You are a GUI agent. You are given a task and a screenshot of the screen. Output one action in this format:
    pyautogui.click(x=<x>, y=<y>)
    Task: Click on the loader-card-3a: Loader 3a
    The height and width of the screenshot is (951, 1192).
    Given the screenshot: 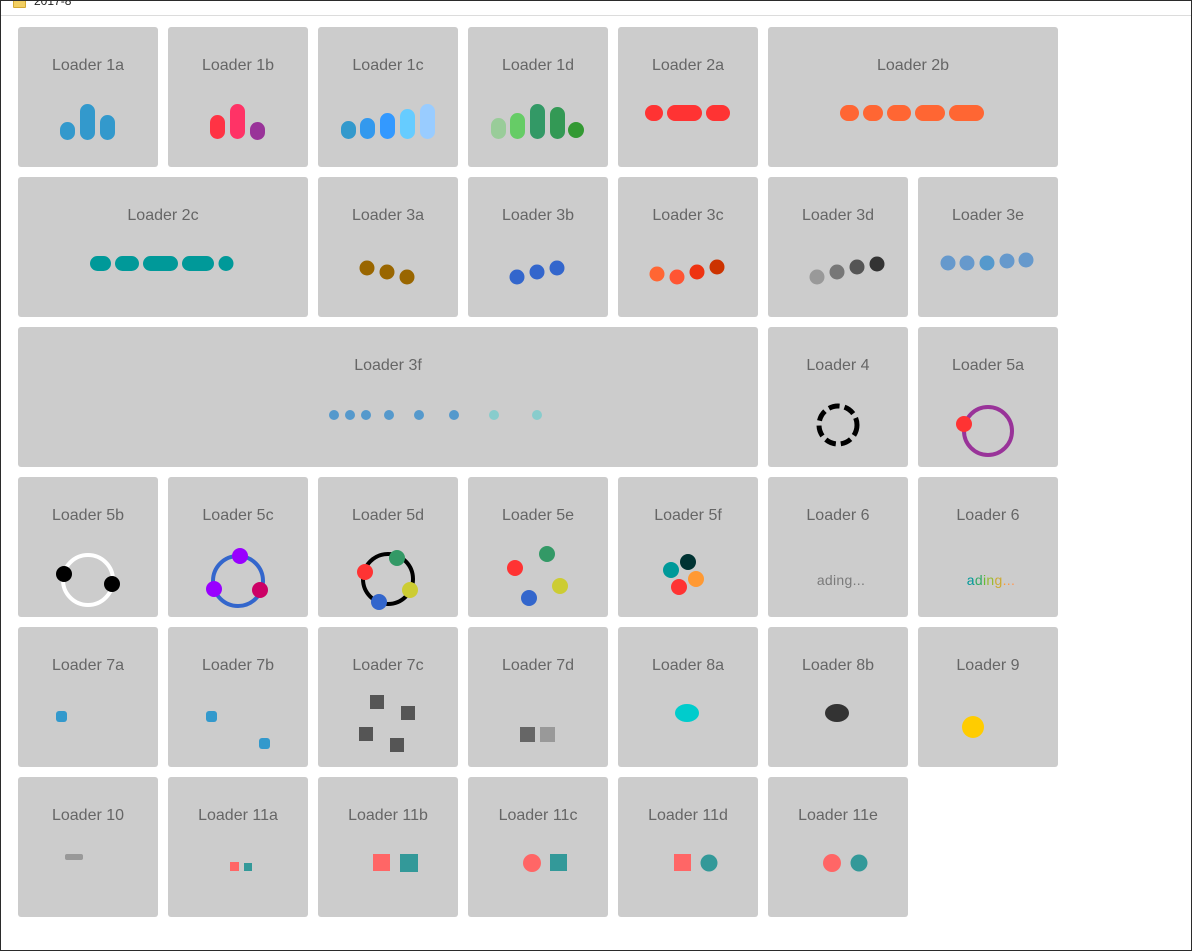 What is the action you would take?
    pyautogui.click(x=388, y=247)
    